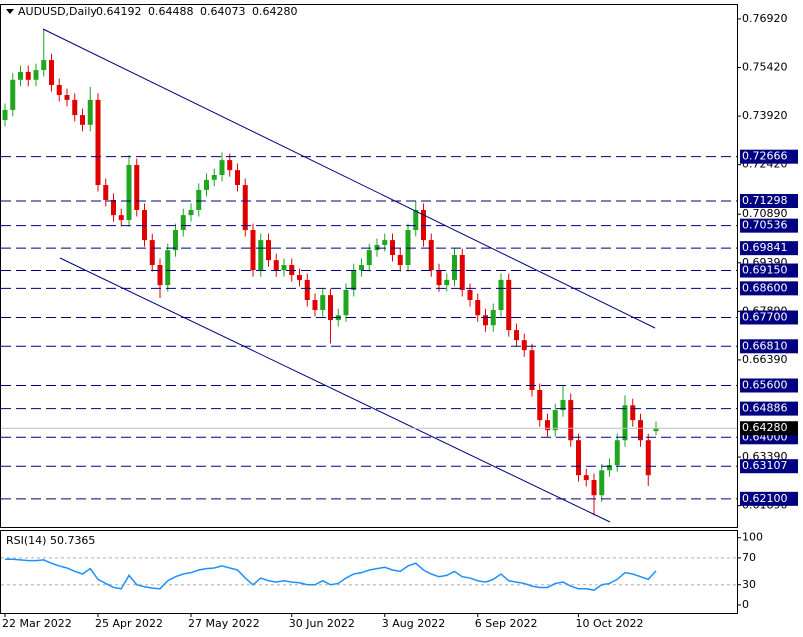 This screenshot has width=803, height=637. I want to click on rsi-title: RSI(14) 50.7365, so click(50, 540).